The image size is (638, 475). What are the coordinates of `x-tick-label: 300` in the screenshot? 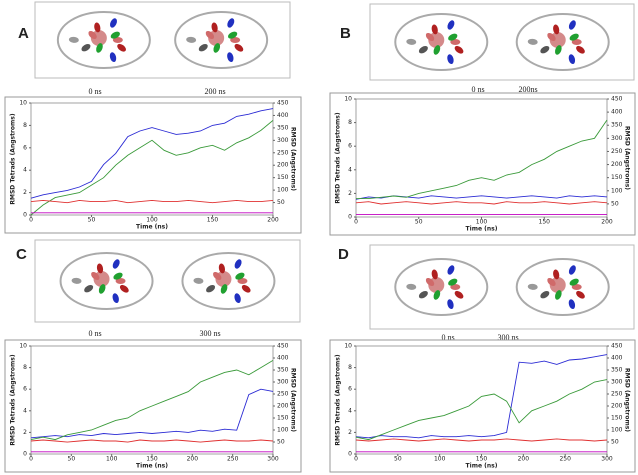 It's located at (607, 459).